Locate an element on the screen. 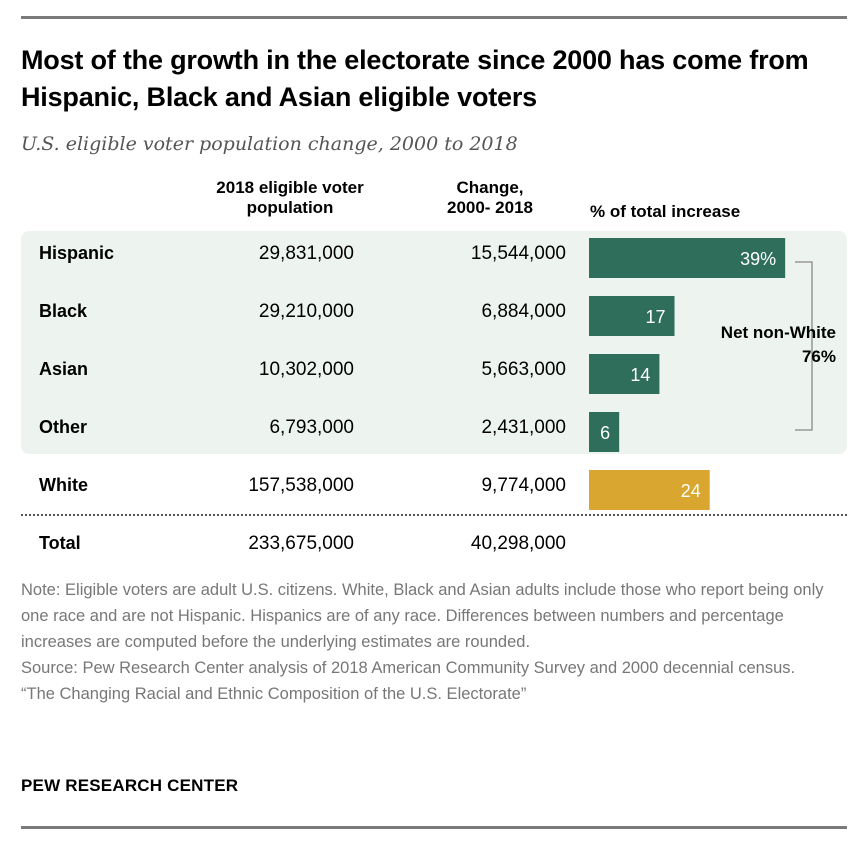 The height and width of the screenshot is (847, 861). total-divider is located at coordinates (434, 515).